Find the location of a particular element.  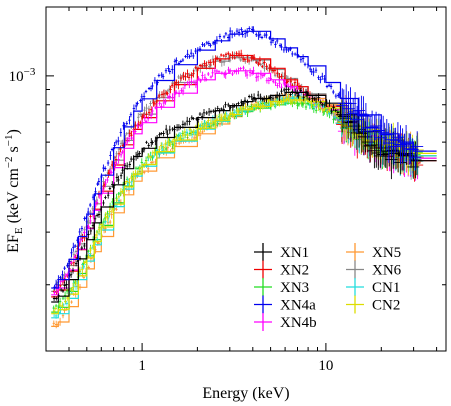

y-label-mid: s is located at coordinates (13, 151).